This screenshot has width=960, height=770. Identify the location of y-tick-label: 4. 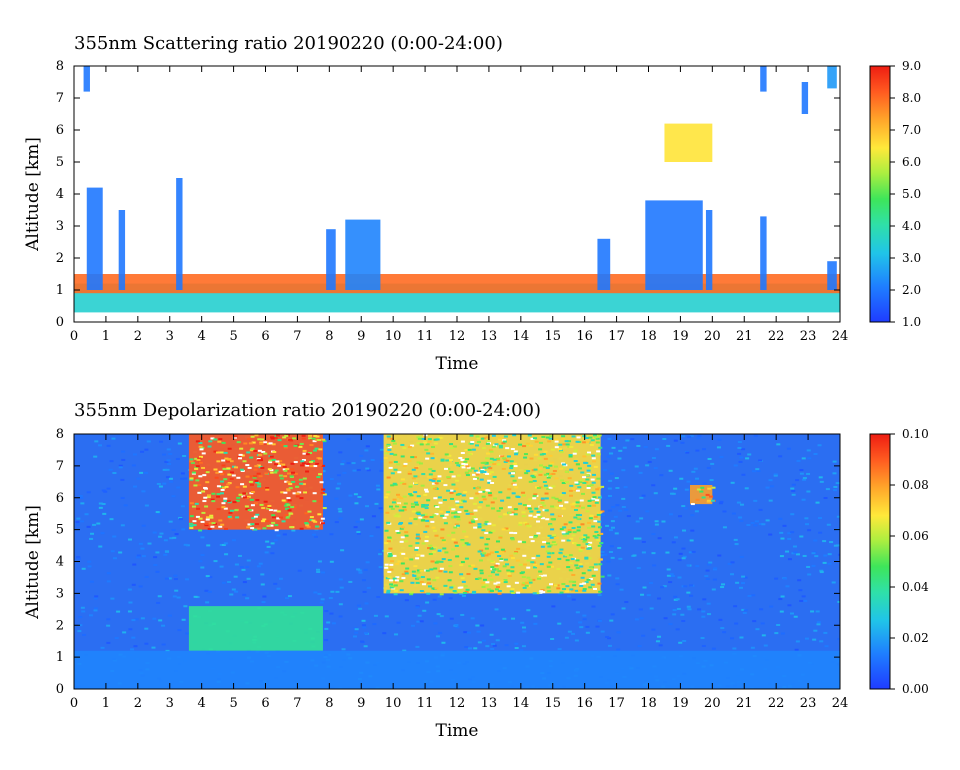
(60, 194).